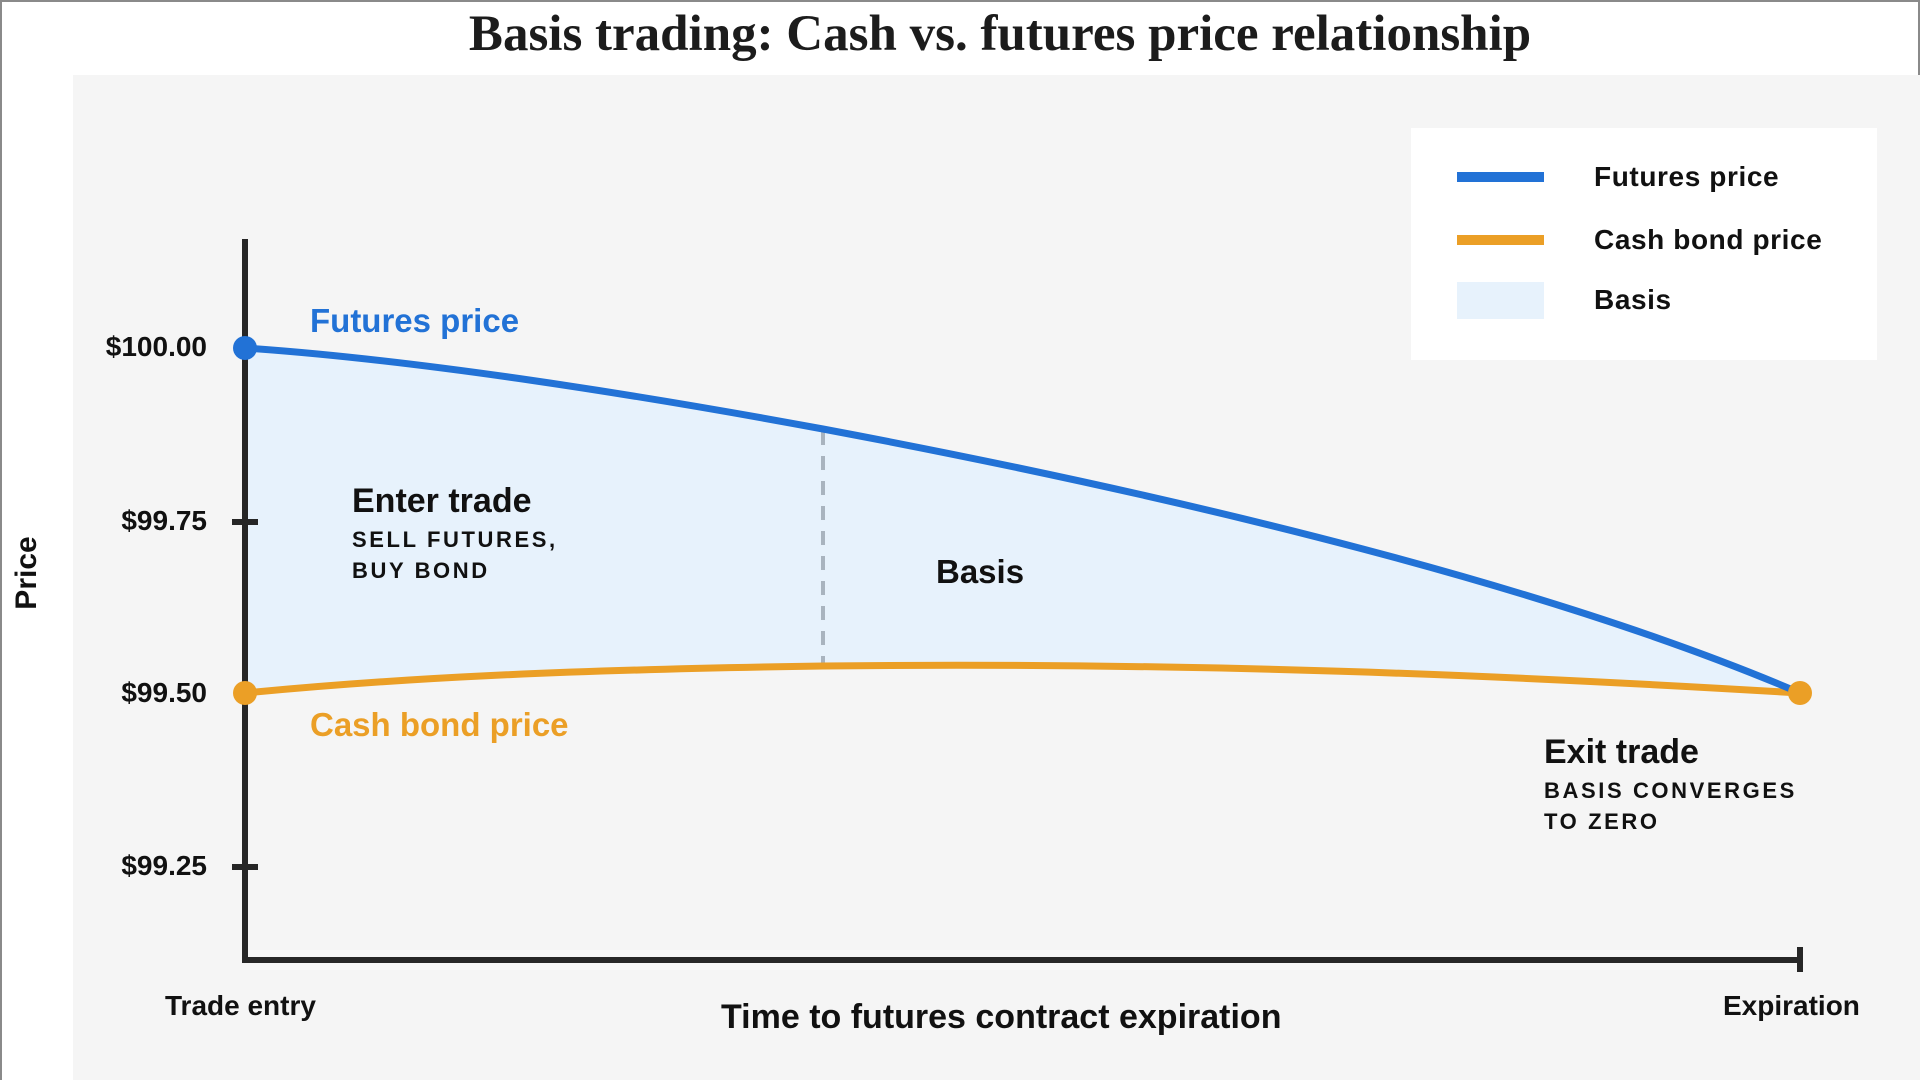 This screenshot has height=1080, width=1920. I want to click on x-axis-title: Time to futures contract expiration, so click(1001, 1017).